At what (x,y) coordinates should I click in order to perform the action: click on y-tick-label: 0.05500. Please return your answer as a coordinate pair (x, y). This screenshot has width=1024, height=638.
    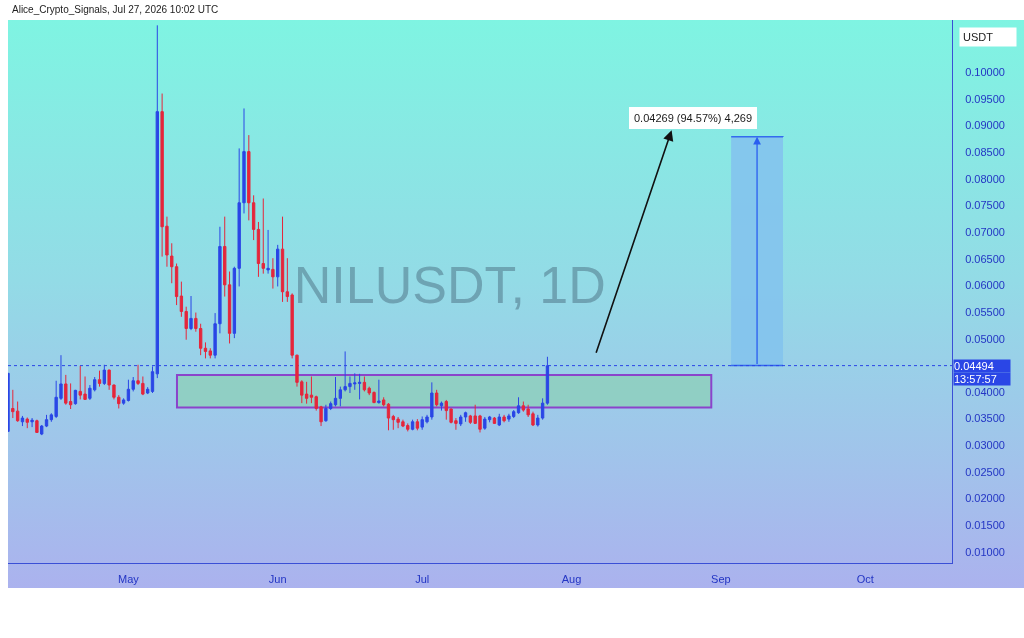
    Looking at the image, I should click on (985, 311).